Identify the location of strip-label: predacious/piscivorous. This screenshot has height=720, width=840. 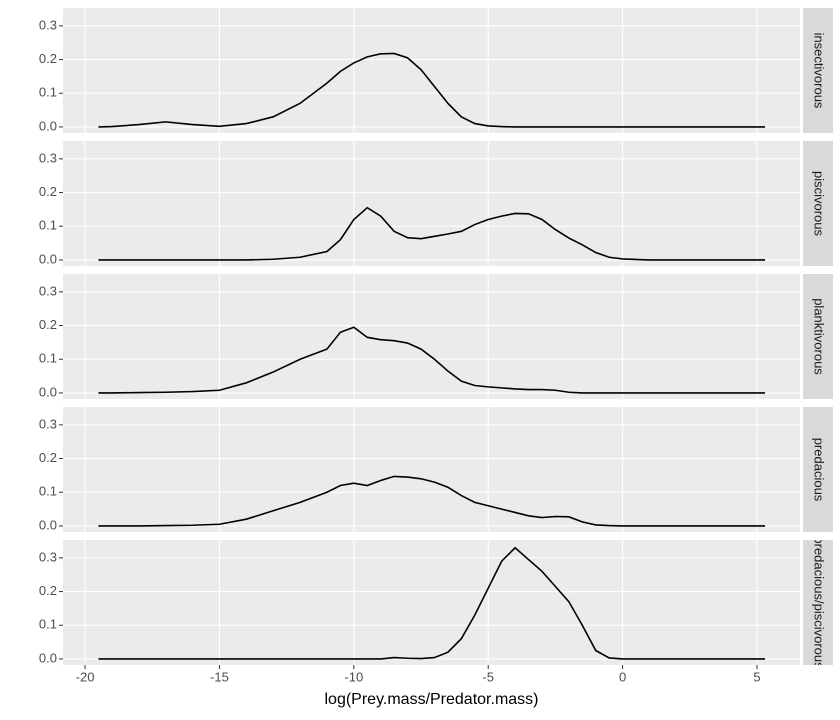
(819, 602).